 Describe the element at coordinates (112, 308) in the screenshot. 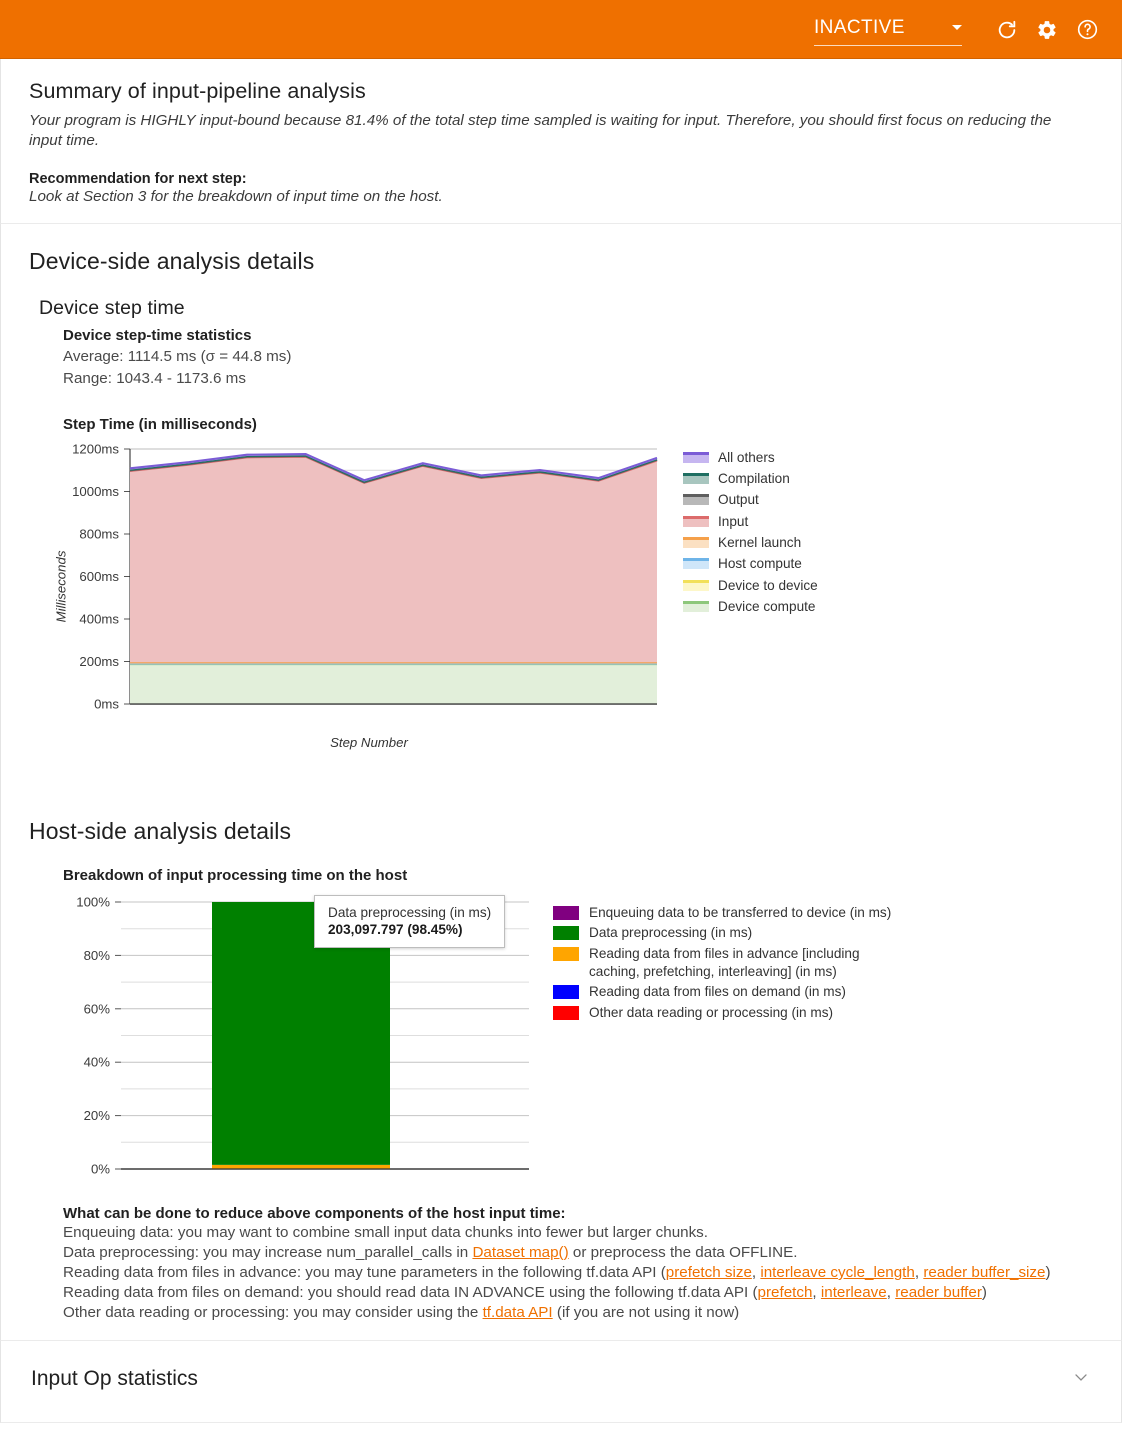

I see `device-step-time-subtitle: Device step time` at that location.